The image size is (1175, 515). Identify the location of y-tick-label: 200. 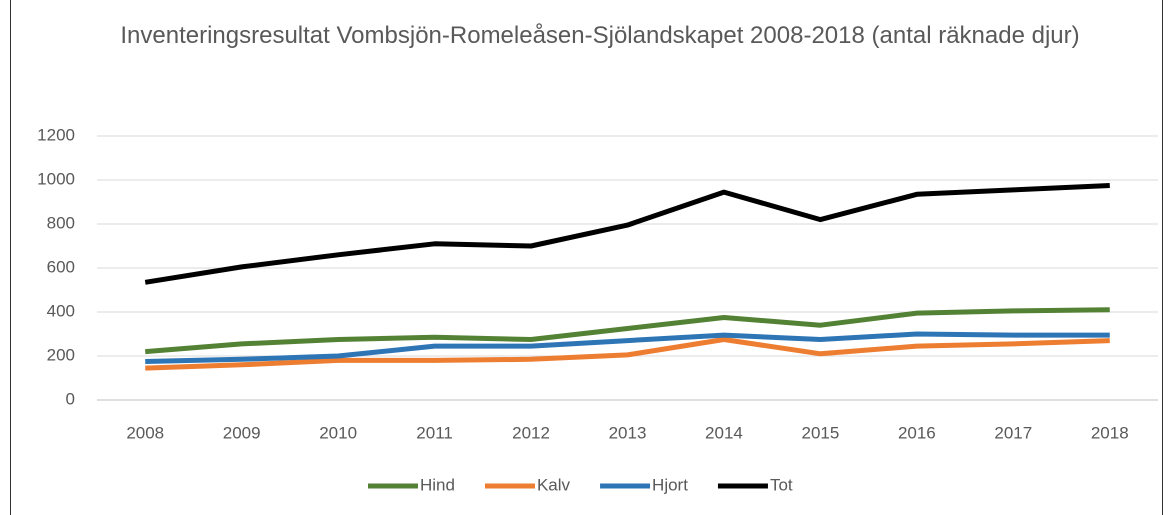
(61, 354).